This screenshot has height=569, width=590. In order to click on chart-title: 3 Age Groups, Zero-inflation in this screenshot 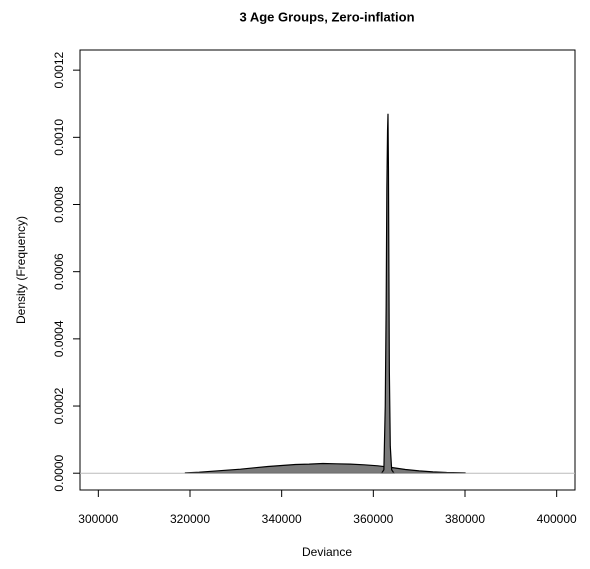, I will do `click(326, 16)`.